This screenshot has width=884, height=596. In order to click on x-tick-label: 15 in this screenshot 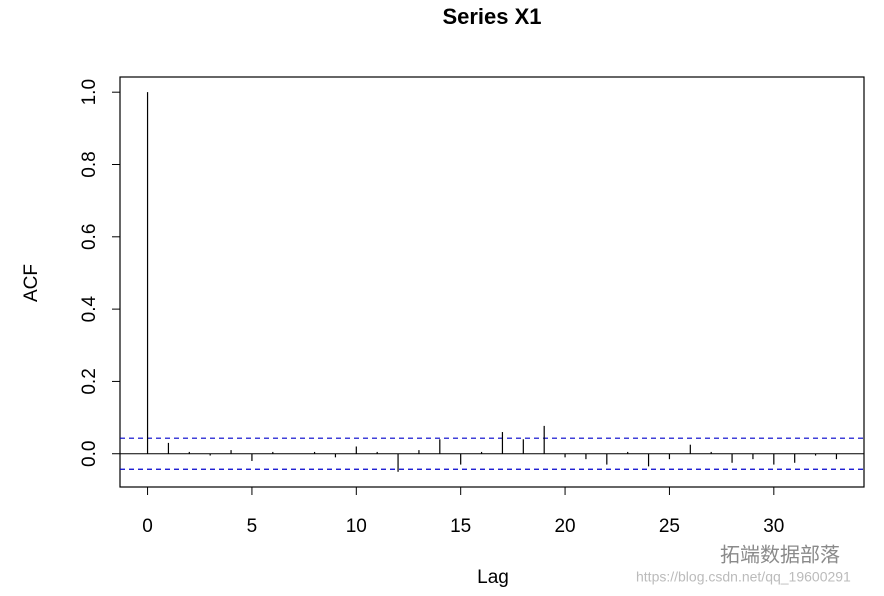, I will do `click(460, 526)`.